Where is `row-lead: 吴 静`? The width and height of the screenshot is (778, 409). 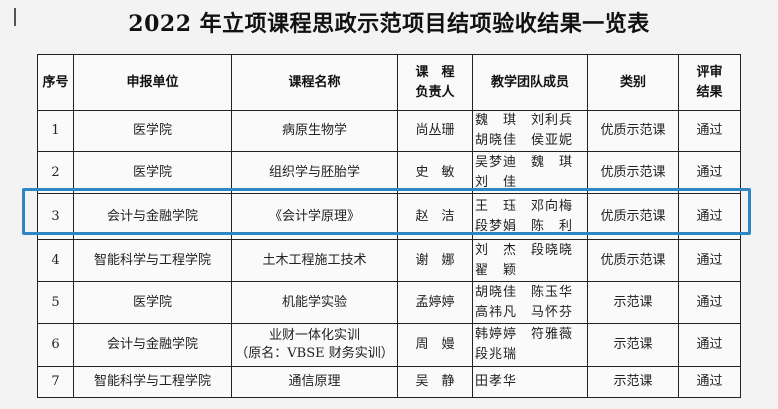
row-lead: 吴 静 is located at coordinates (435, 382).